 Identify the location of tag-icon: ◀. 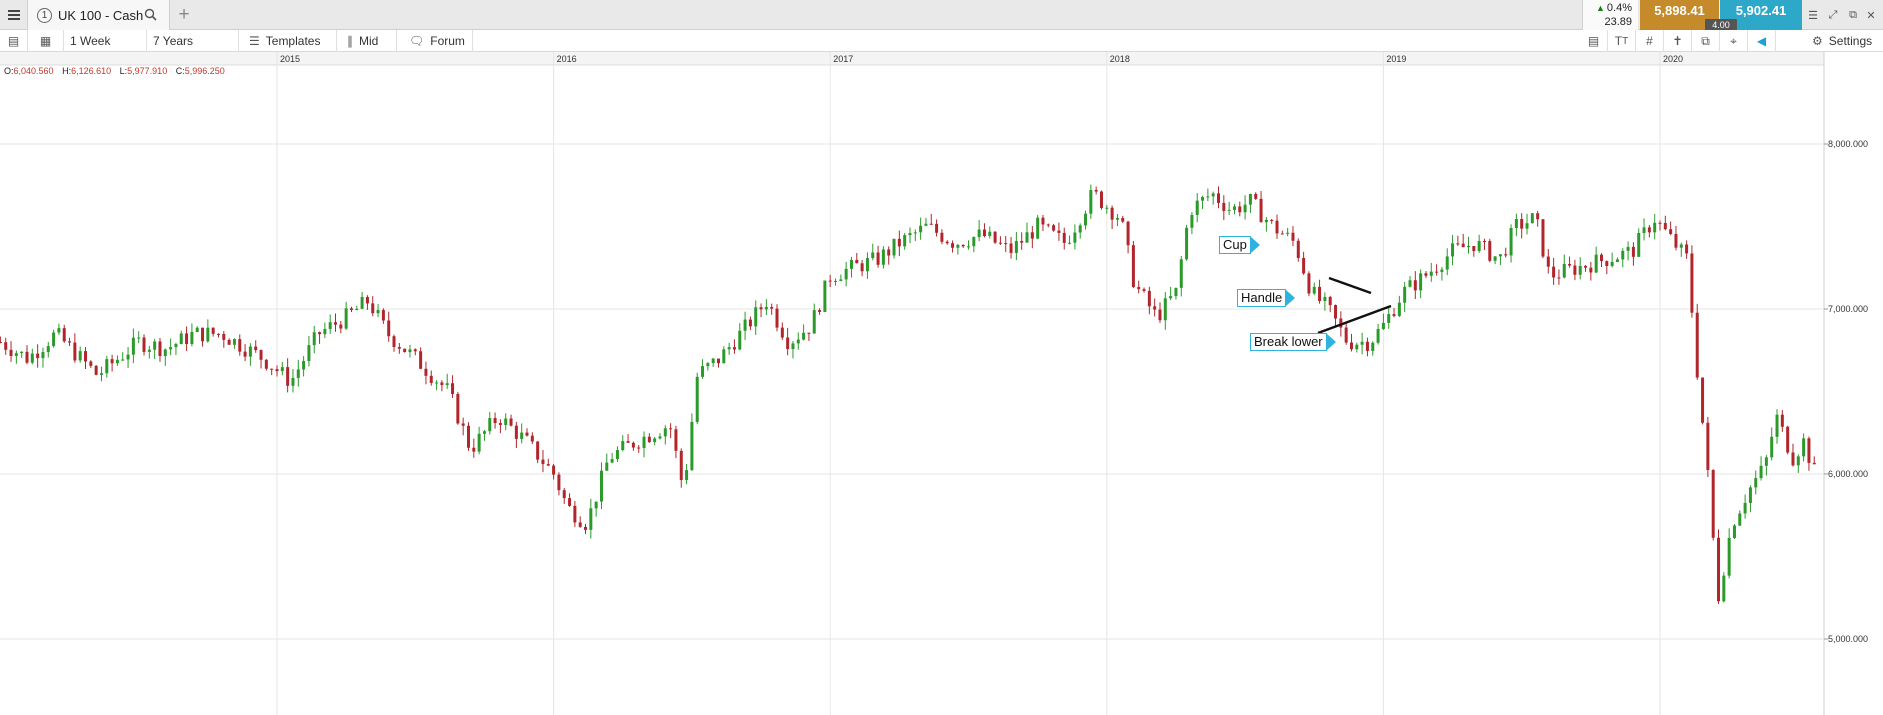
(1762, 41).